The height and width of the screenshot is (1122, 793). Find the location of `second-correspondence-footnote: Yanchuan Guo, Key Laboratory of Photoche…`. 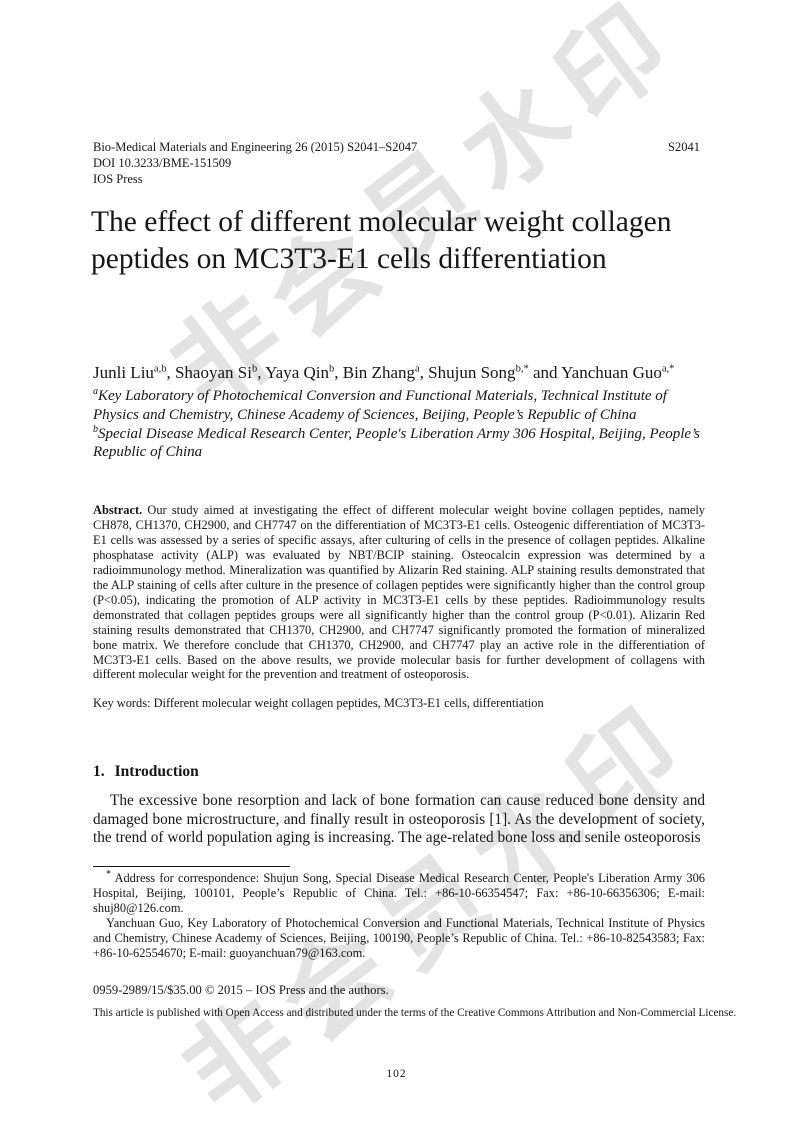

second-correspondence-footnote: Yanchuan Guo, Key Laboratory of Photoche… is located at coordinates (399, 937).